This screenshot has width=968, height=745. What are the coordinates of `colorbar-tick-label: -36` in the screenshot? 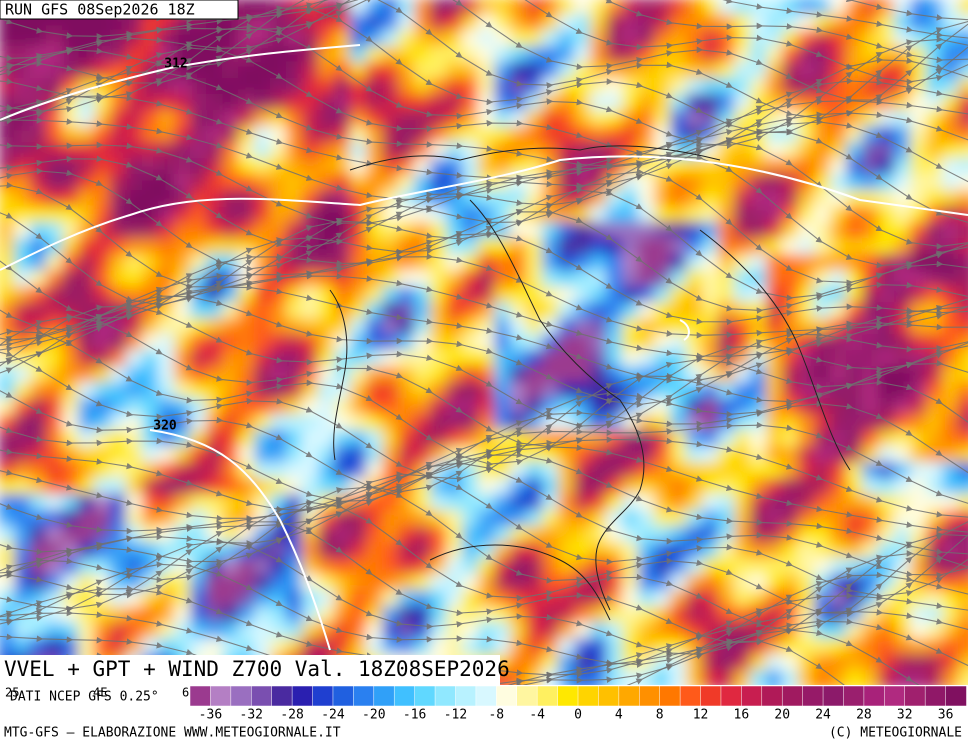 It's located at (210, 715).